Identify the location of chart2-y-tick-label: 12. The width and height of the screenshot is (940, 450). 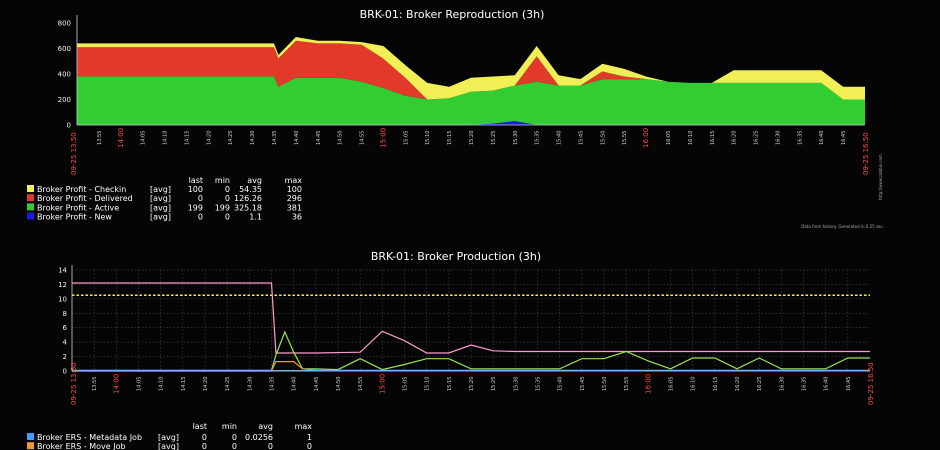
(62, 285).